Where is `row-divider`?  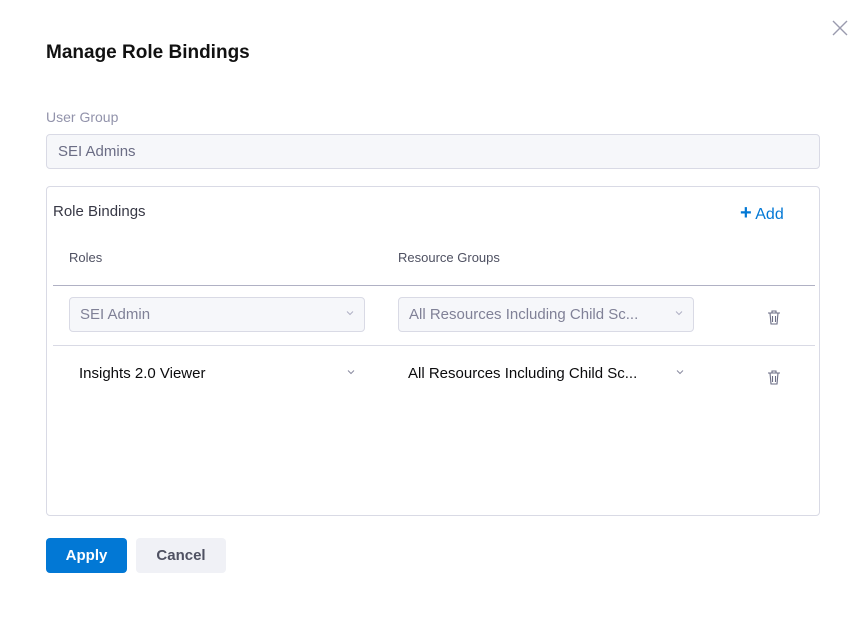 row-divider is located at coordinates (434, 345).